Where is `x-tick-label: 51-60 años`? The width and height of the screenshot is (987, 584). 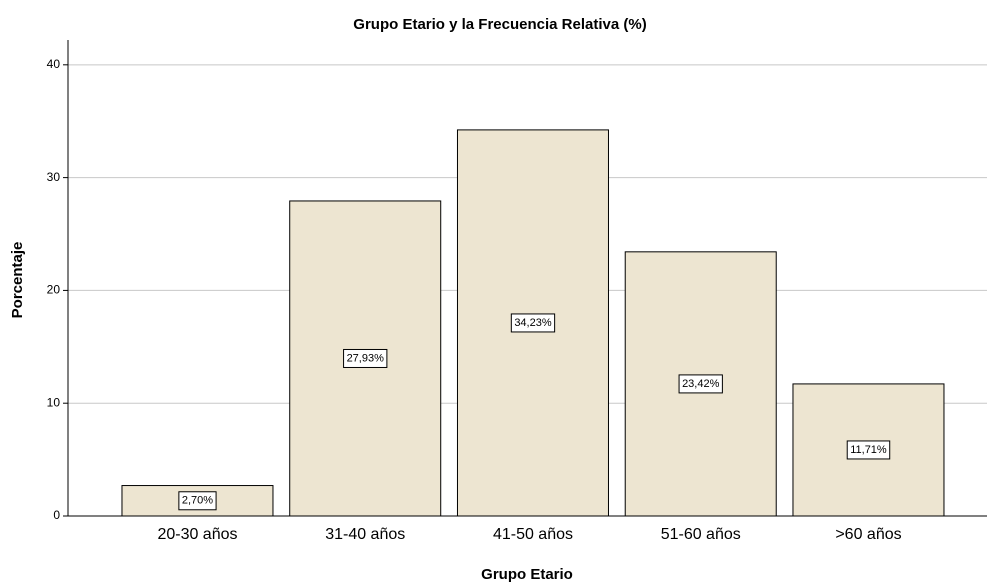 x-tick-label: 51-60 años is located at coordinates (701, 534).